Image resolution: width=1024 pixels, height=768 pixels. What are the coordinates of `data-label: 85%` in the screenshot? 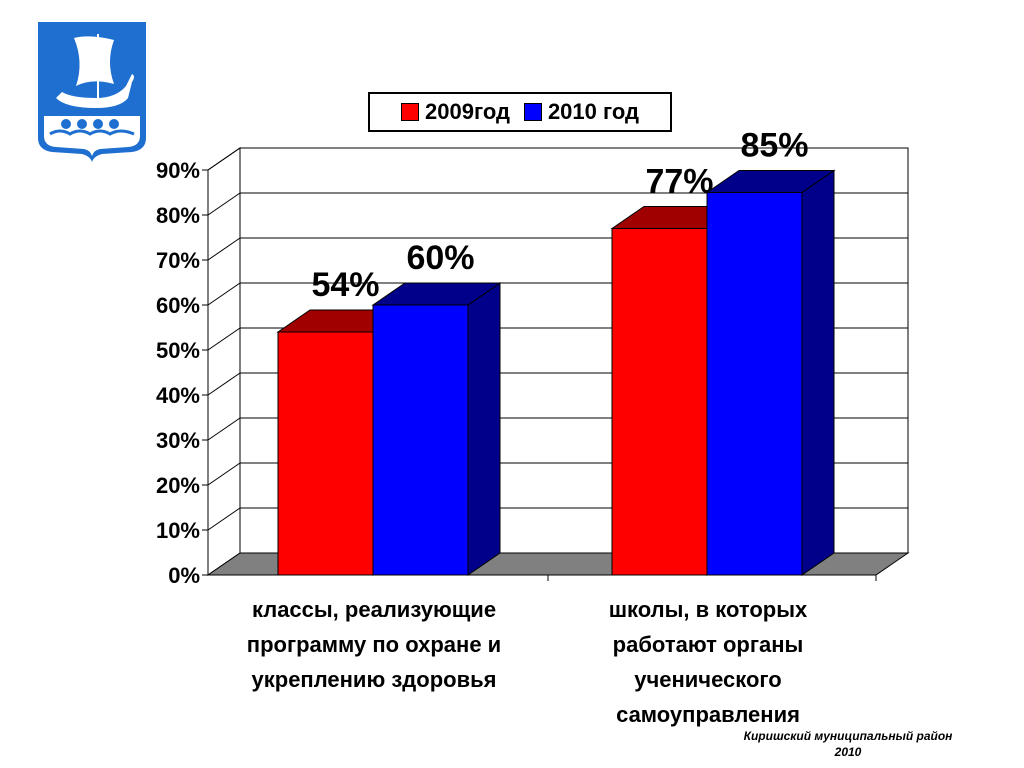 It's located at (774, 146).